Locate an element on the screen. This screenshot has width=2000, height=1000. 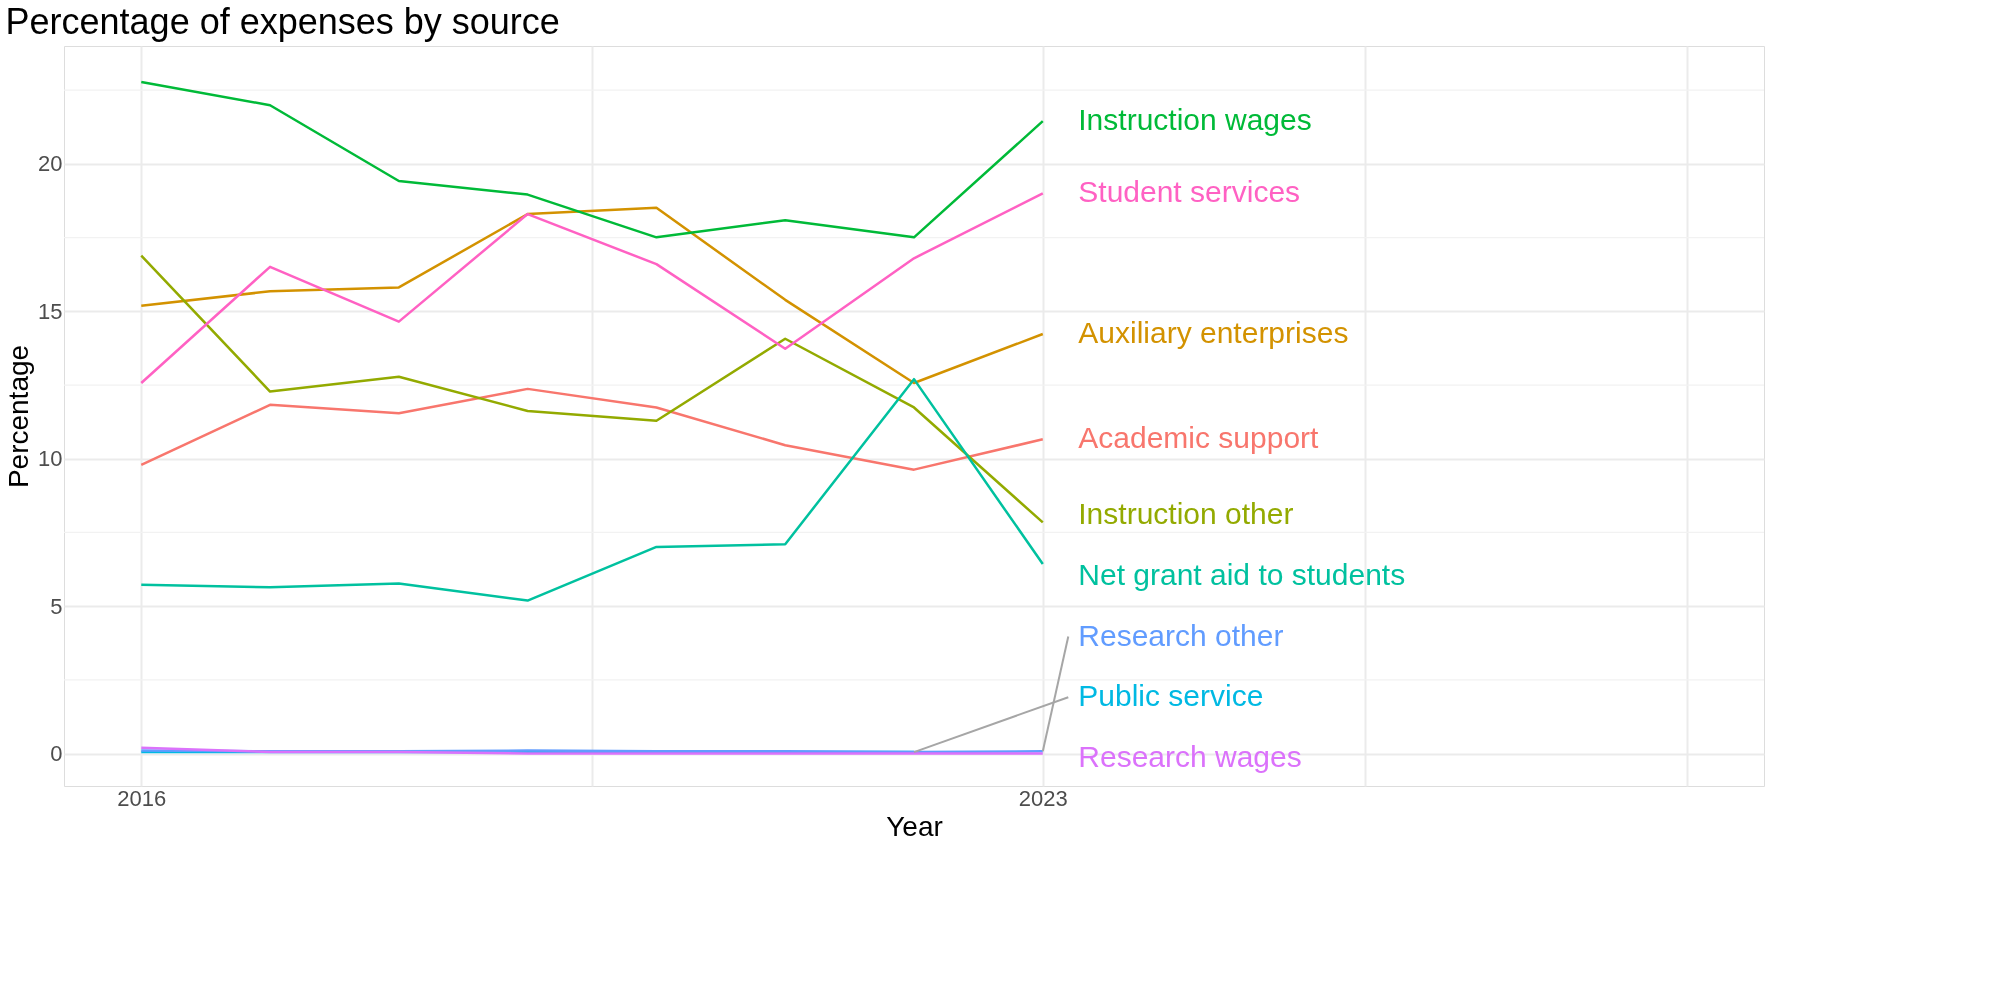
y-tick-label: 10 is located at coordinates (50, 459).